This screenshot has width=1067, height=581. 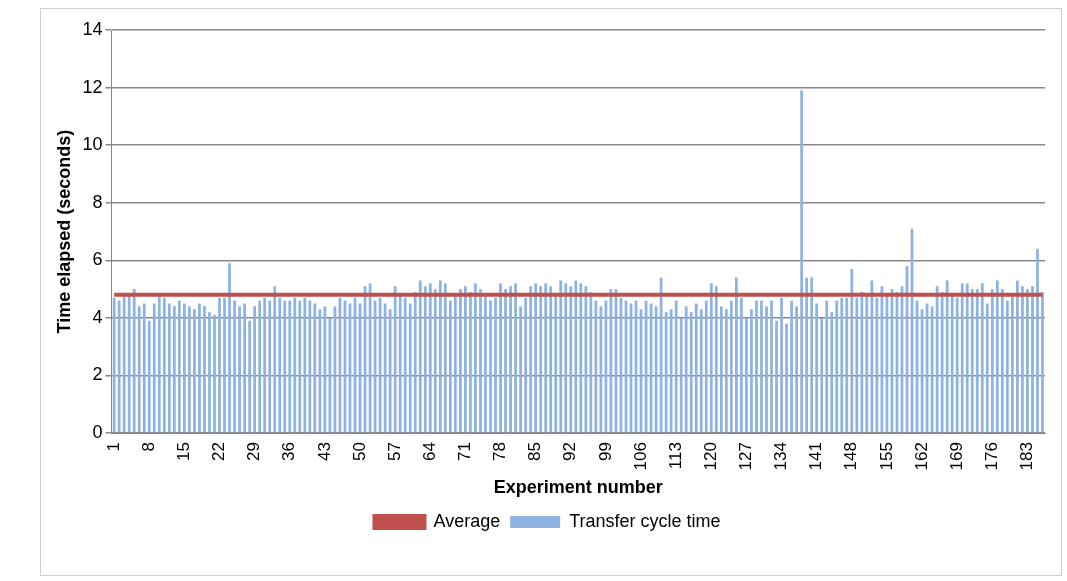 What do you see at coordinates (324, 451) in the screenshot?
I see `x-tick-label: 43` at bounding box center [324, 451].